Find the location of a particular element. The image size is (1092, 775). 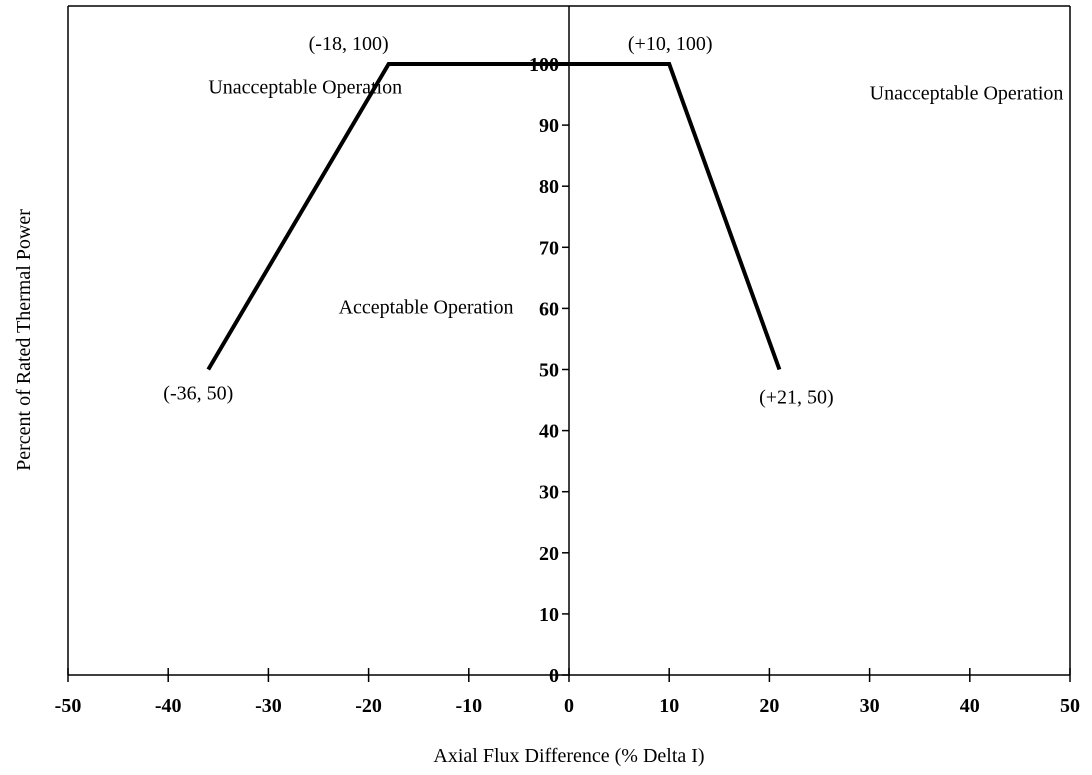

x-axis-title: Axial Flux Difference (% Delta I) is located at coordinates (568, 756).